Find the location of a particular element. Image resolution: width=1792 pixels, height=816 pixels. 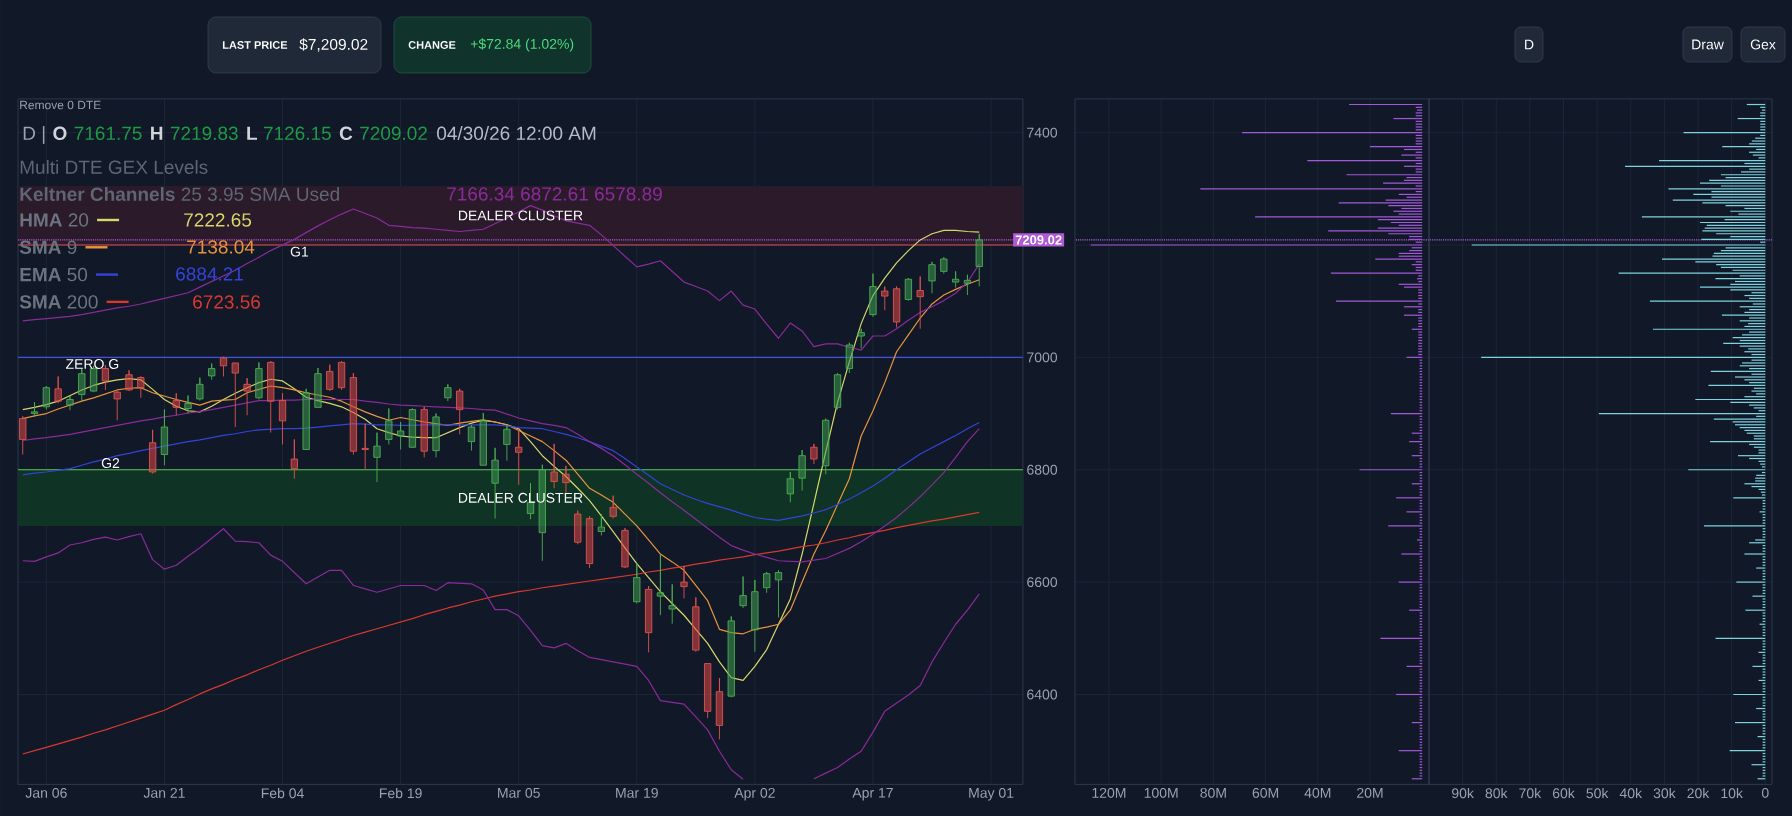

x-tick-label: Apr 17 is located at coordinates (872, 794).